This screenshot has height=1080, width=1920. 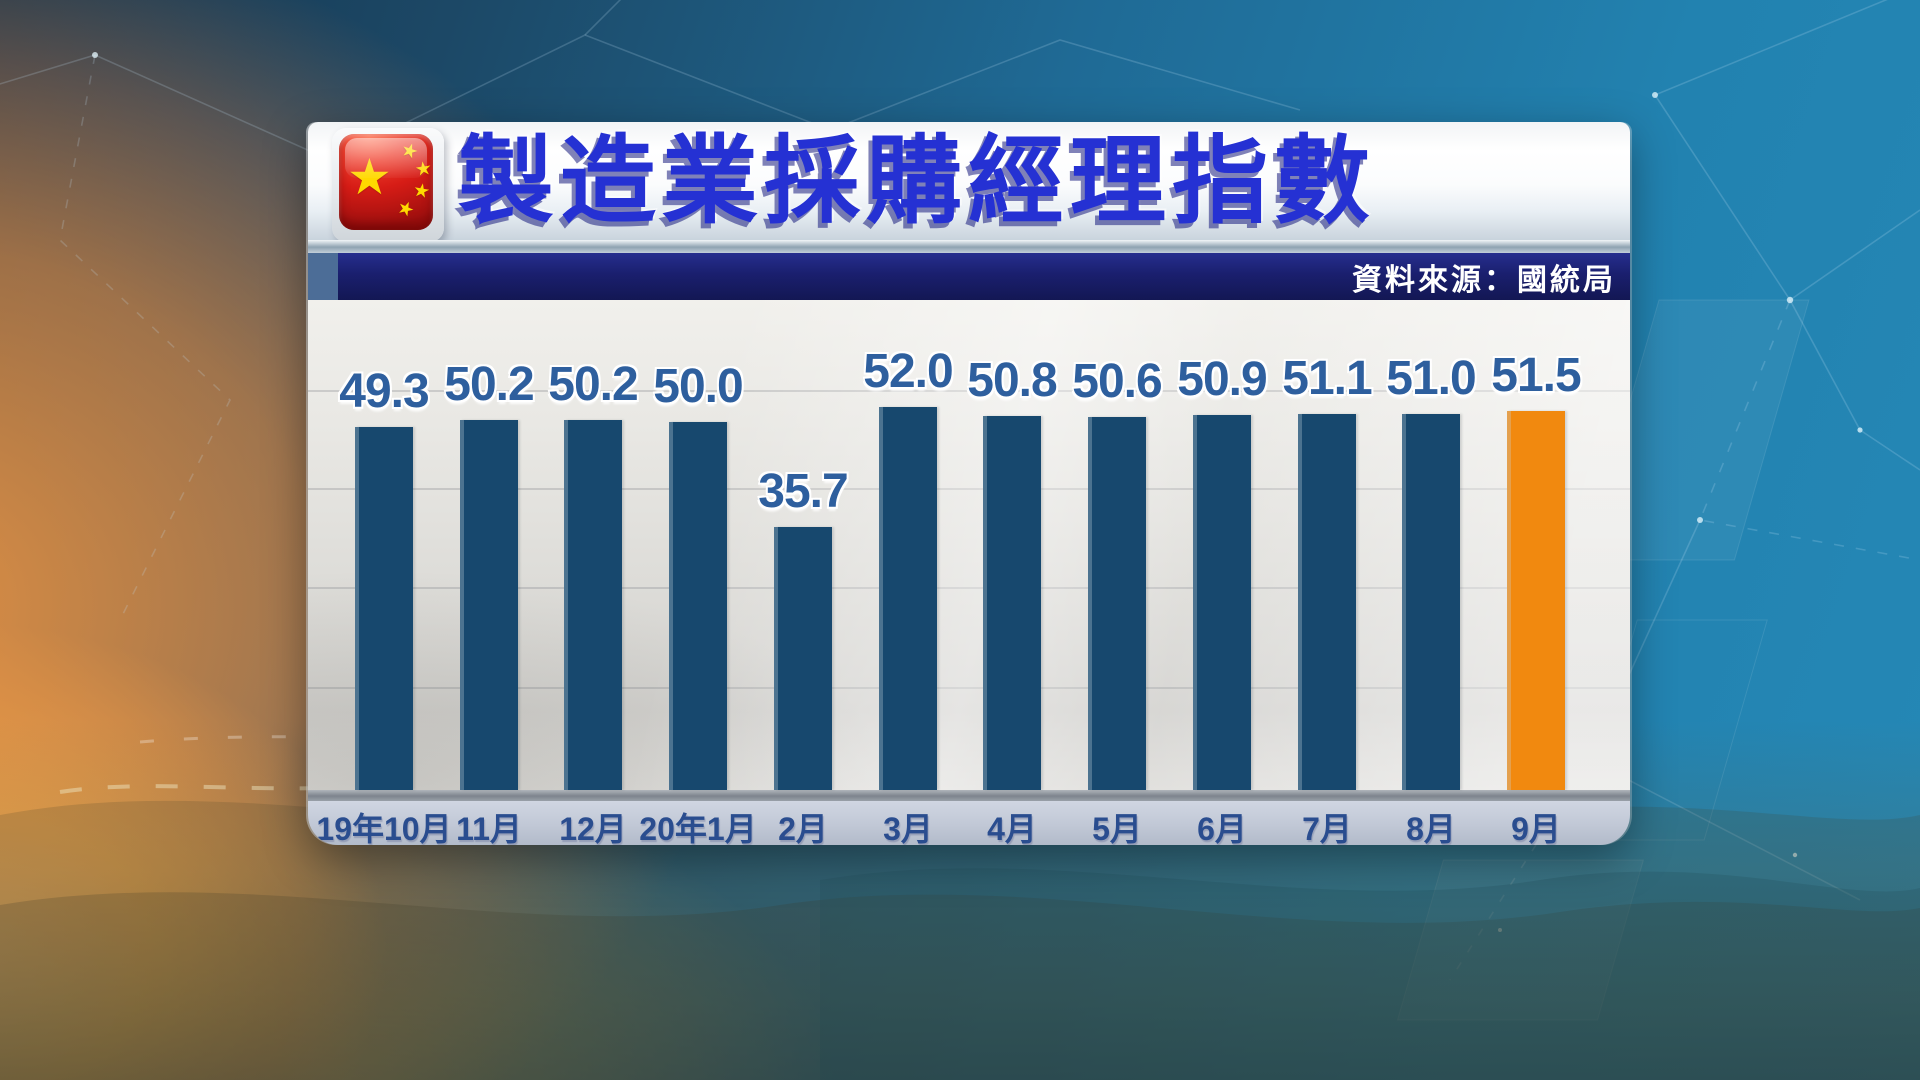 I want to click on x-axis-label: 2月, so click(x=803, y=828).